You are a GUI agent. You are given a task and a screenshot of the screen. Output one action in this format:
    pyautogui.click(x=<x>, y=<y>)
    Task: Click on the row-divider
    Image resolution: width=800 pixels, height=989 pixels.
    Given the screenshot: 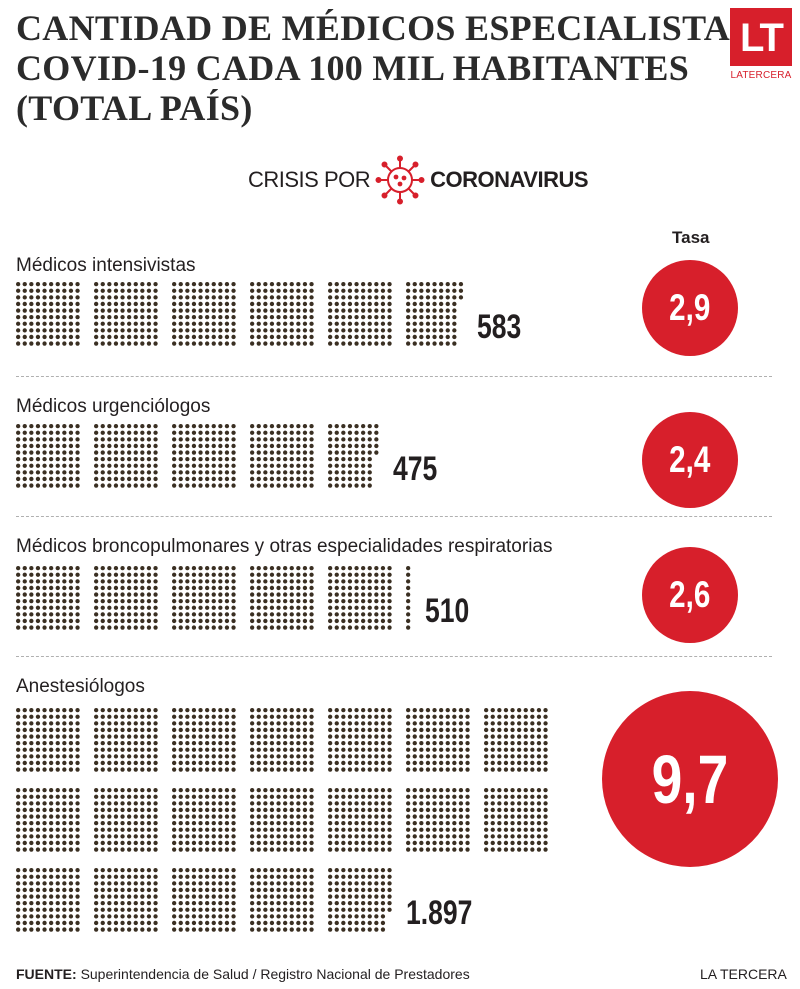 What is the action you would take?
    pyautogui.click(x=394, y=656)
    